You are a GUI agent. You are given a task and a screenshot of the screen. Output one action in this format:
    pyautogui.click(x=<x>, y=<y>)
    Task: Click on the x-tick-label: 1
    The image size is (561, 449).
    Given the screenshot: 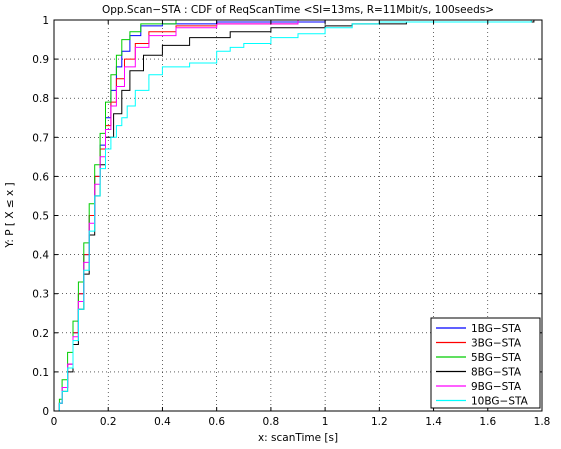 What is the action you would take?
    pyautogui.click(x=325, y=422)
    